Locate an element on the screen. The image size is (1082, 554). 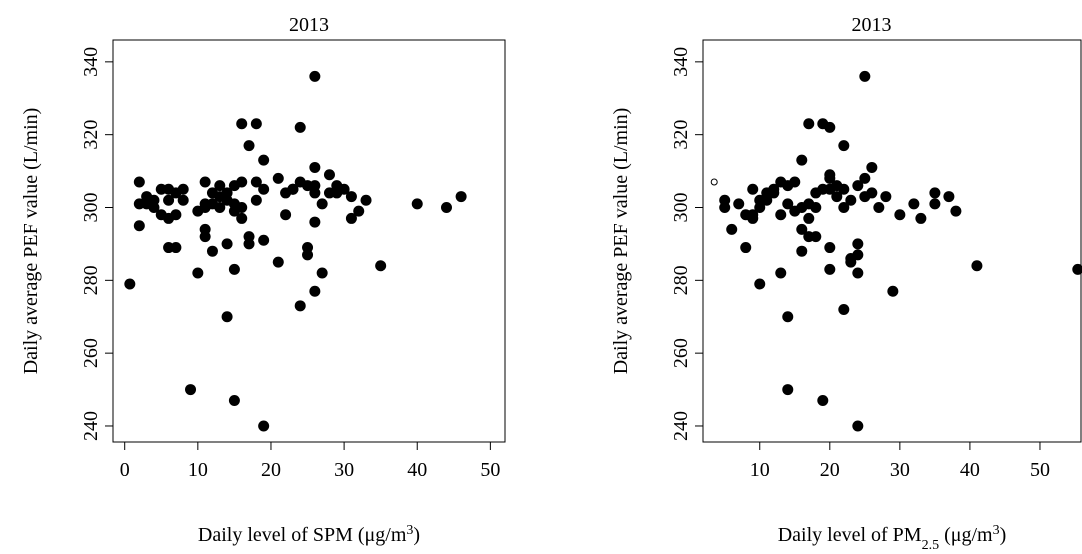
x-axis-label-part: Daily level of SPM (μg/m is located at coordinates (302, 535).